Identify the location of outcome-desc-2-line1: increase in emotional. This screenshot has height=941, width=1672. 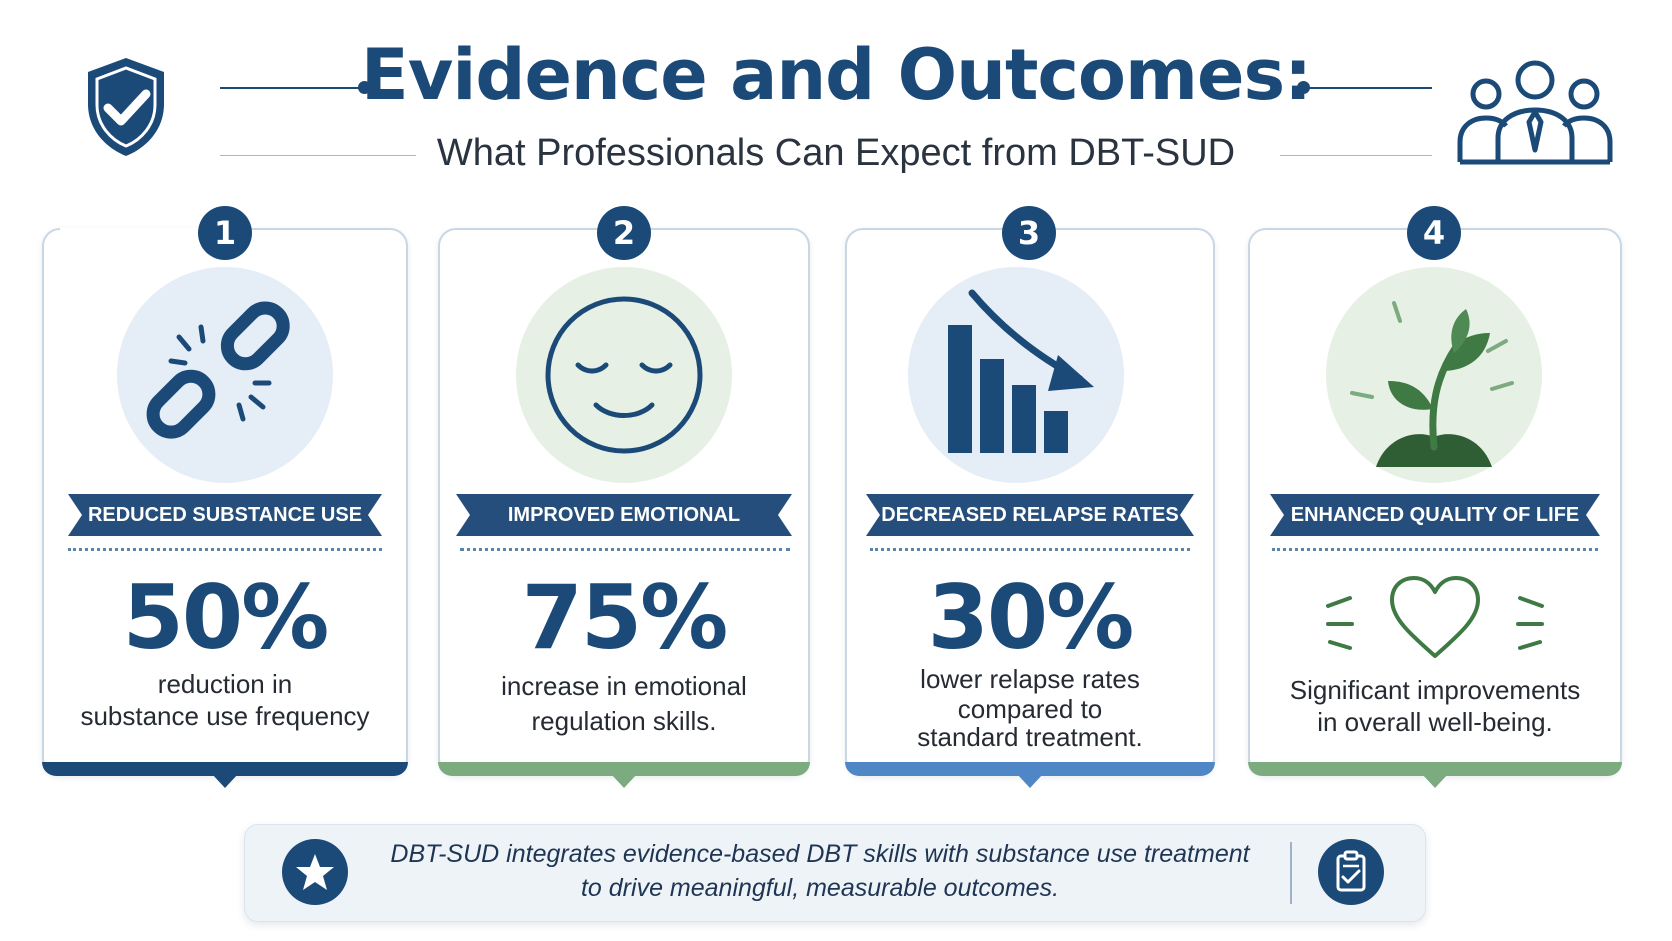
(624, 686).